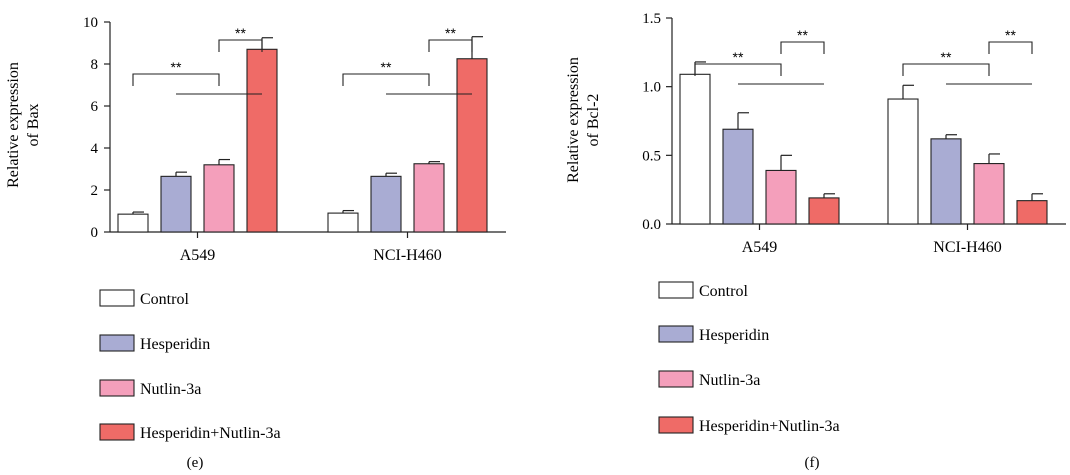  Describe the element at coordinates (651, 225) in the screenshot. I see `y-tick-label: 0.0` at that location.